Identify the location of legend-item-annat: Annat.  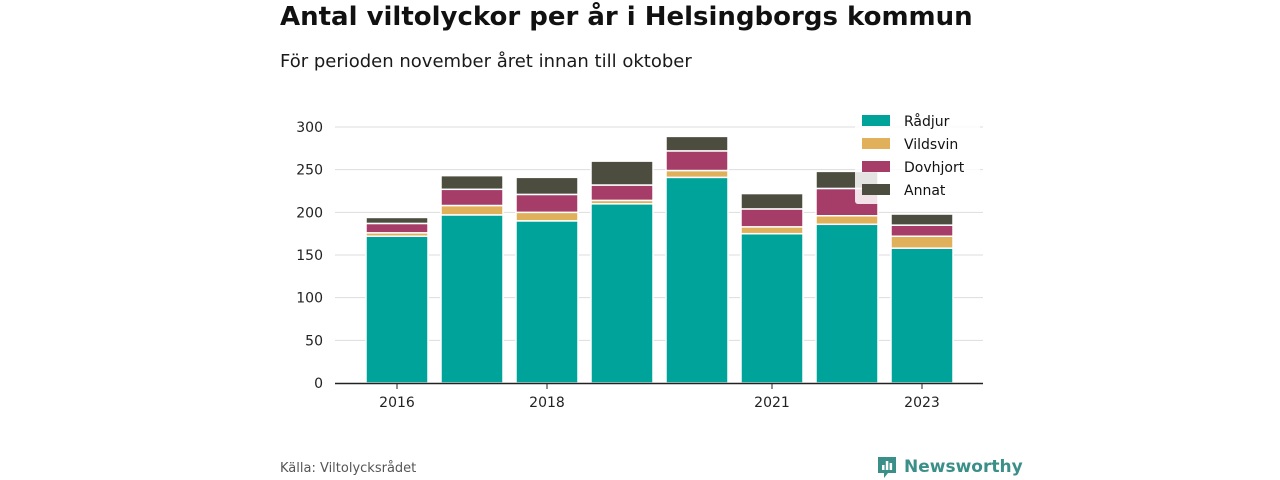
(904, 191).